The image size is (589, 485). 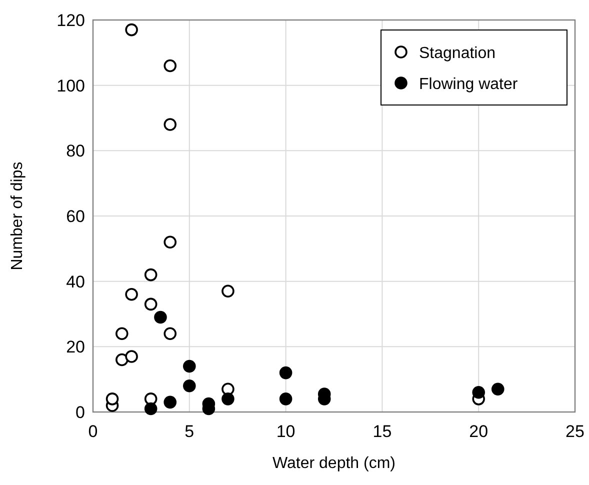 I want to click on x-tick-label: 25, so click(x=575, y=431).